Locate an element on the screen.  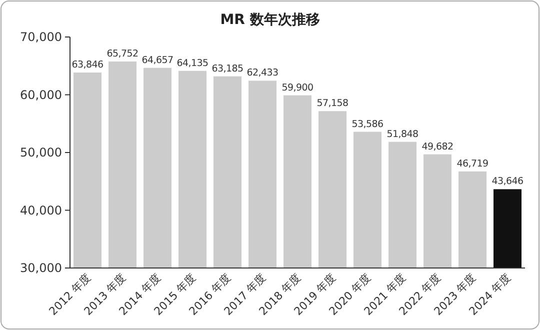
data-label: 59,900 is located at coordinates (298, 88).